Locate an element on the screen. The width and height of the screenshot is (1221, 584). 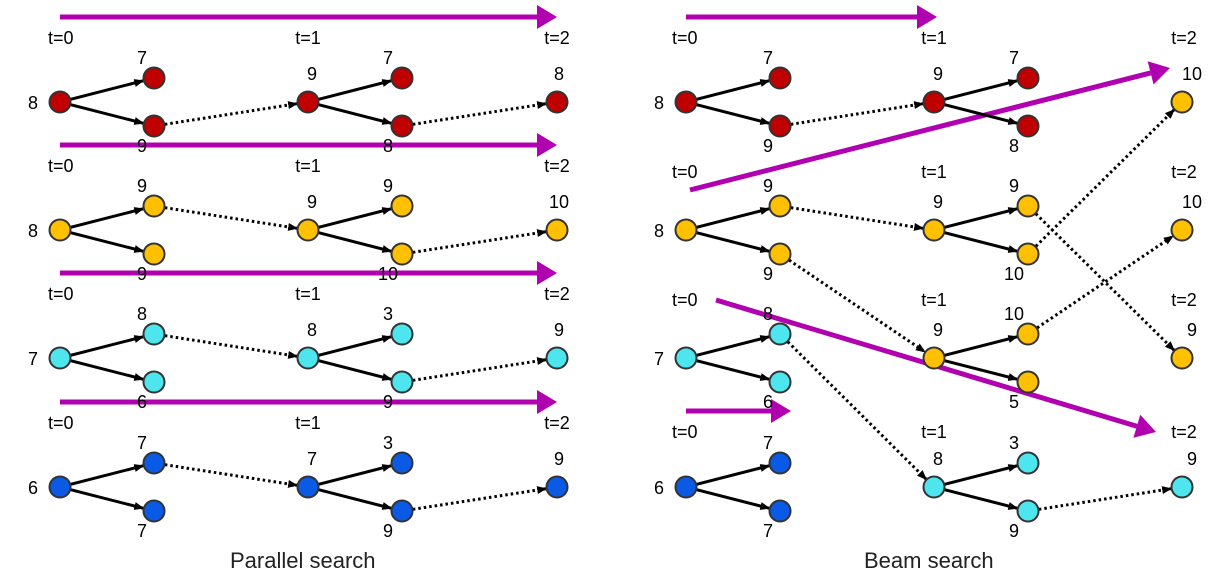
beam-start-0-label: 8 is located at coordinates (659, 103).